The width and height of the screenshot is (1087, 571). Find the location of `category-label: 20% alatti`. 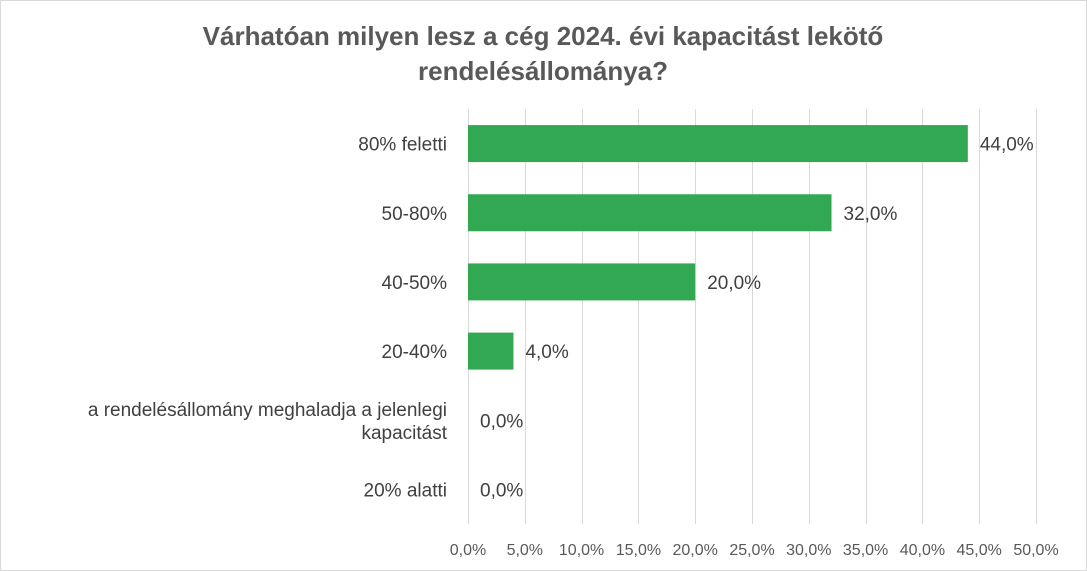

category-label: 20% alatti is located at coordinates (405, 490).